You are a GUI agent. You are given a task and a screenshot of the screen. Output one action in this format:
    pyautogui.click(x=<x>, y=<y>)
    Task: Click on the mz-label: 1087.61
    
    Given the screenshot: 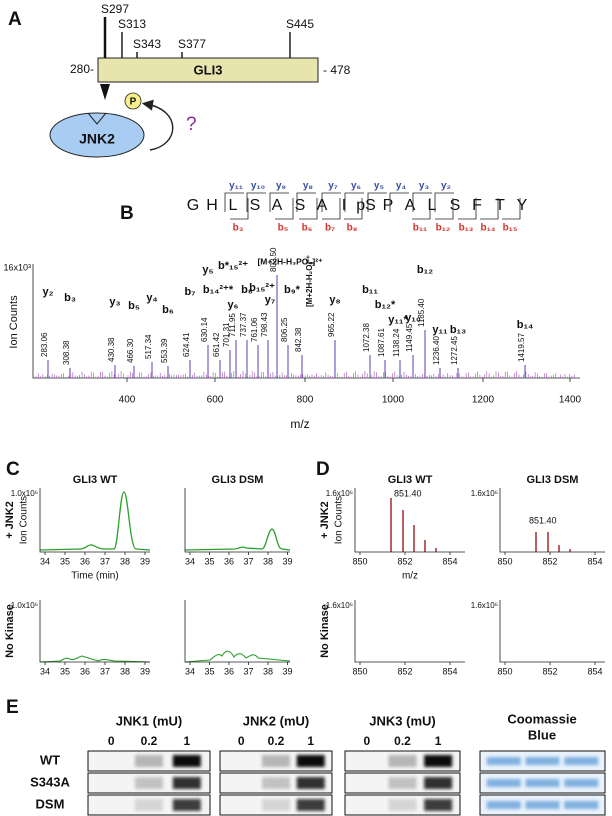 What is the action you would take?
    pyautogui.click(x=381, y=342)
    